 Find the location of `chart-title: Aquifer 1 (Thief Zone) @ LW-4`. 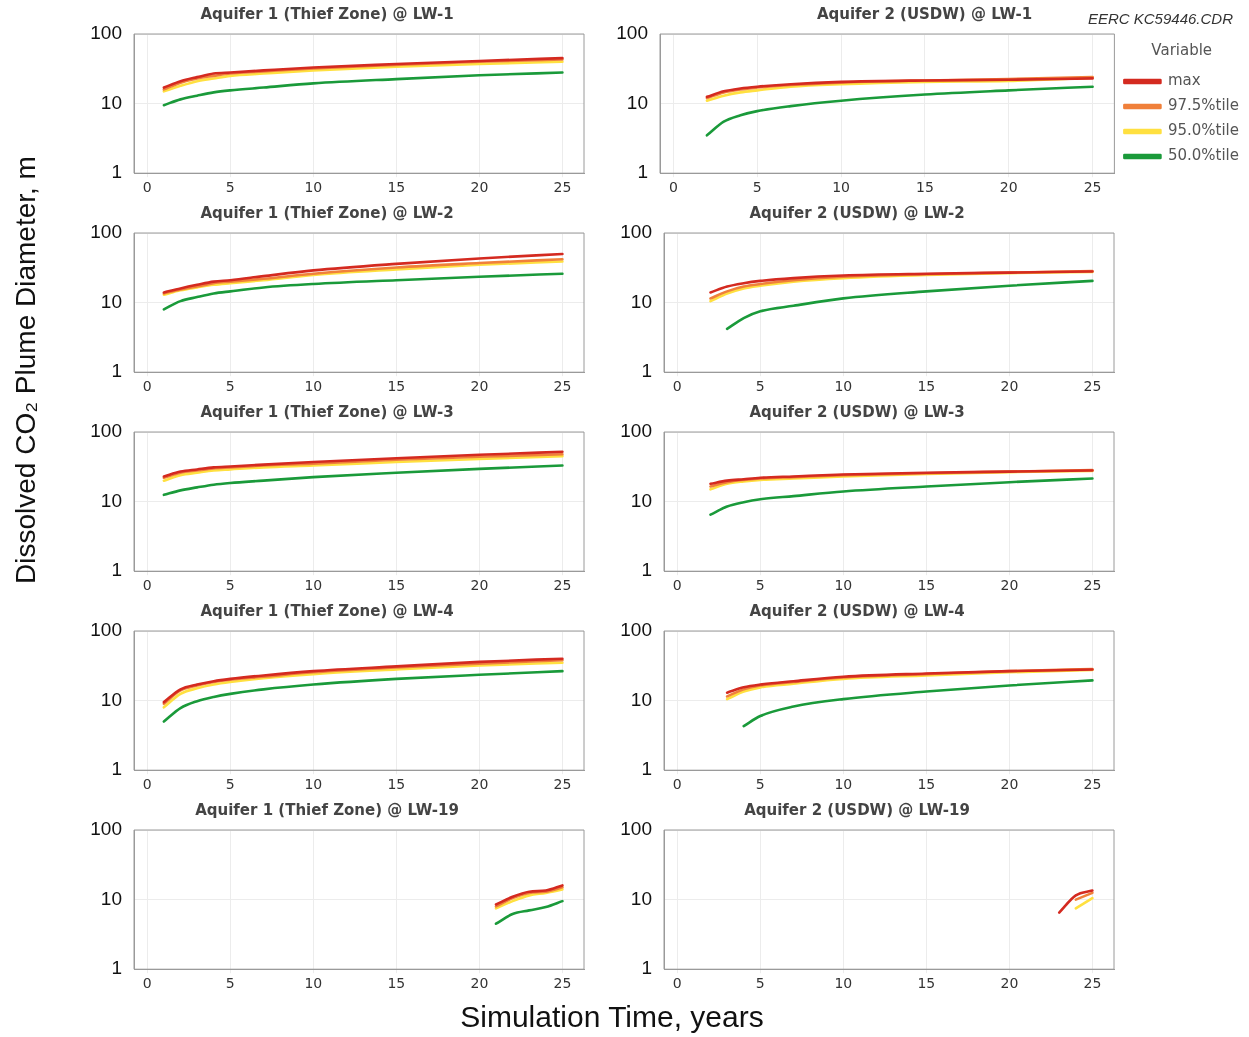

chart-title: Aquifer 1 (Thief Zone) @ LW-4 is located at coordinates (327, 610).